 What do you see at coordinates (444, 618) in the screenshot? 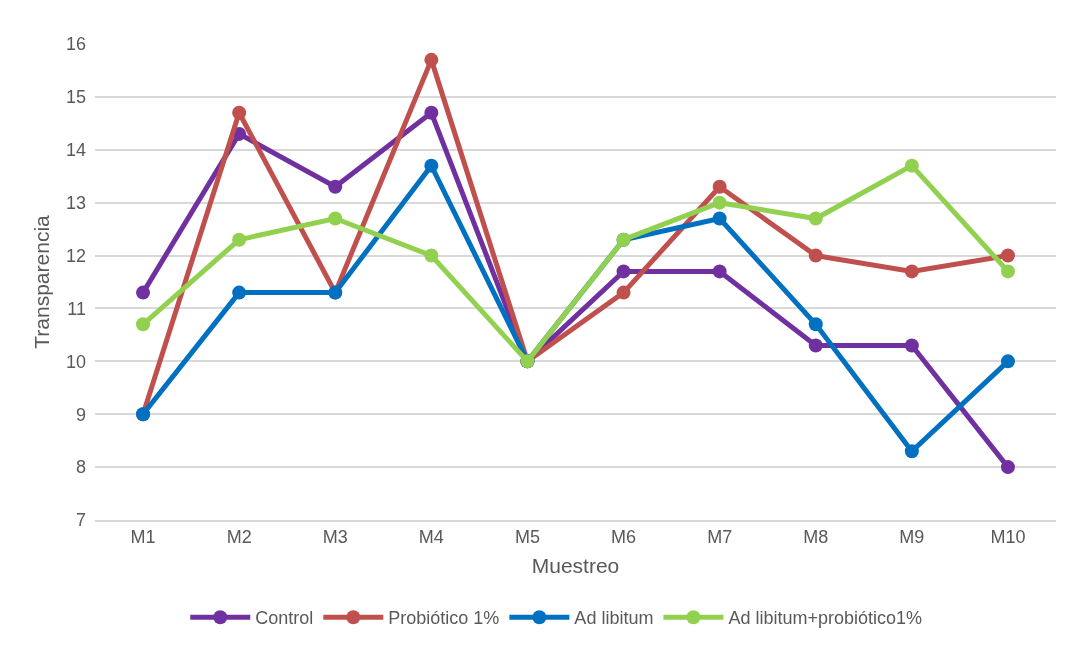
I see `legend-label: Probiótico 1%` at bounding box center [444, 618].